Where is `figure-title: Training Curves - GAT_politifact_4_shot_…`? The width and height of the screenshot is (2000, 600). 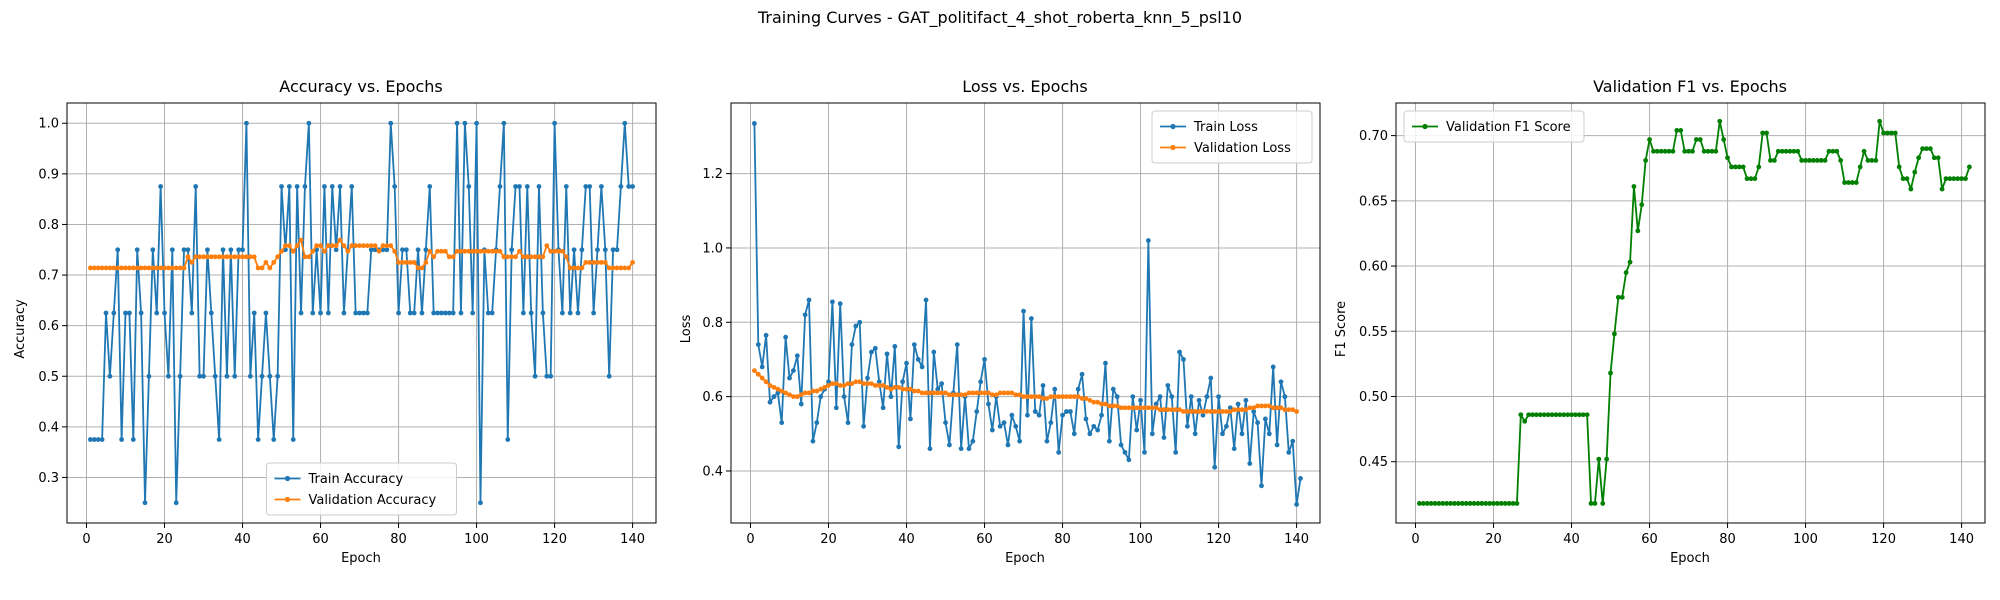
figure-title: Training Curves - GAT_politifact_4_shot_… is located at coordinates (1000, 17).